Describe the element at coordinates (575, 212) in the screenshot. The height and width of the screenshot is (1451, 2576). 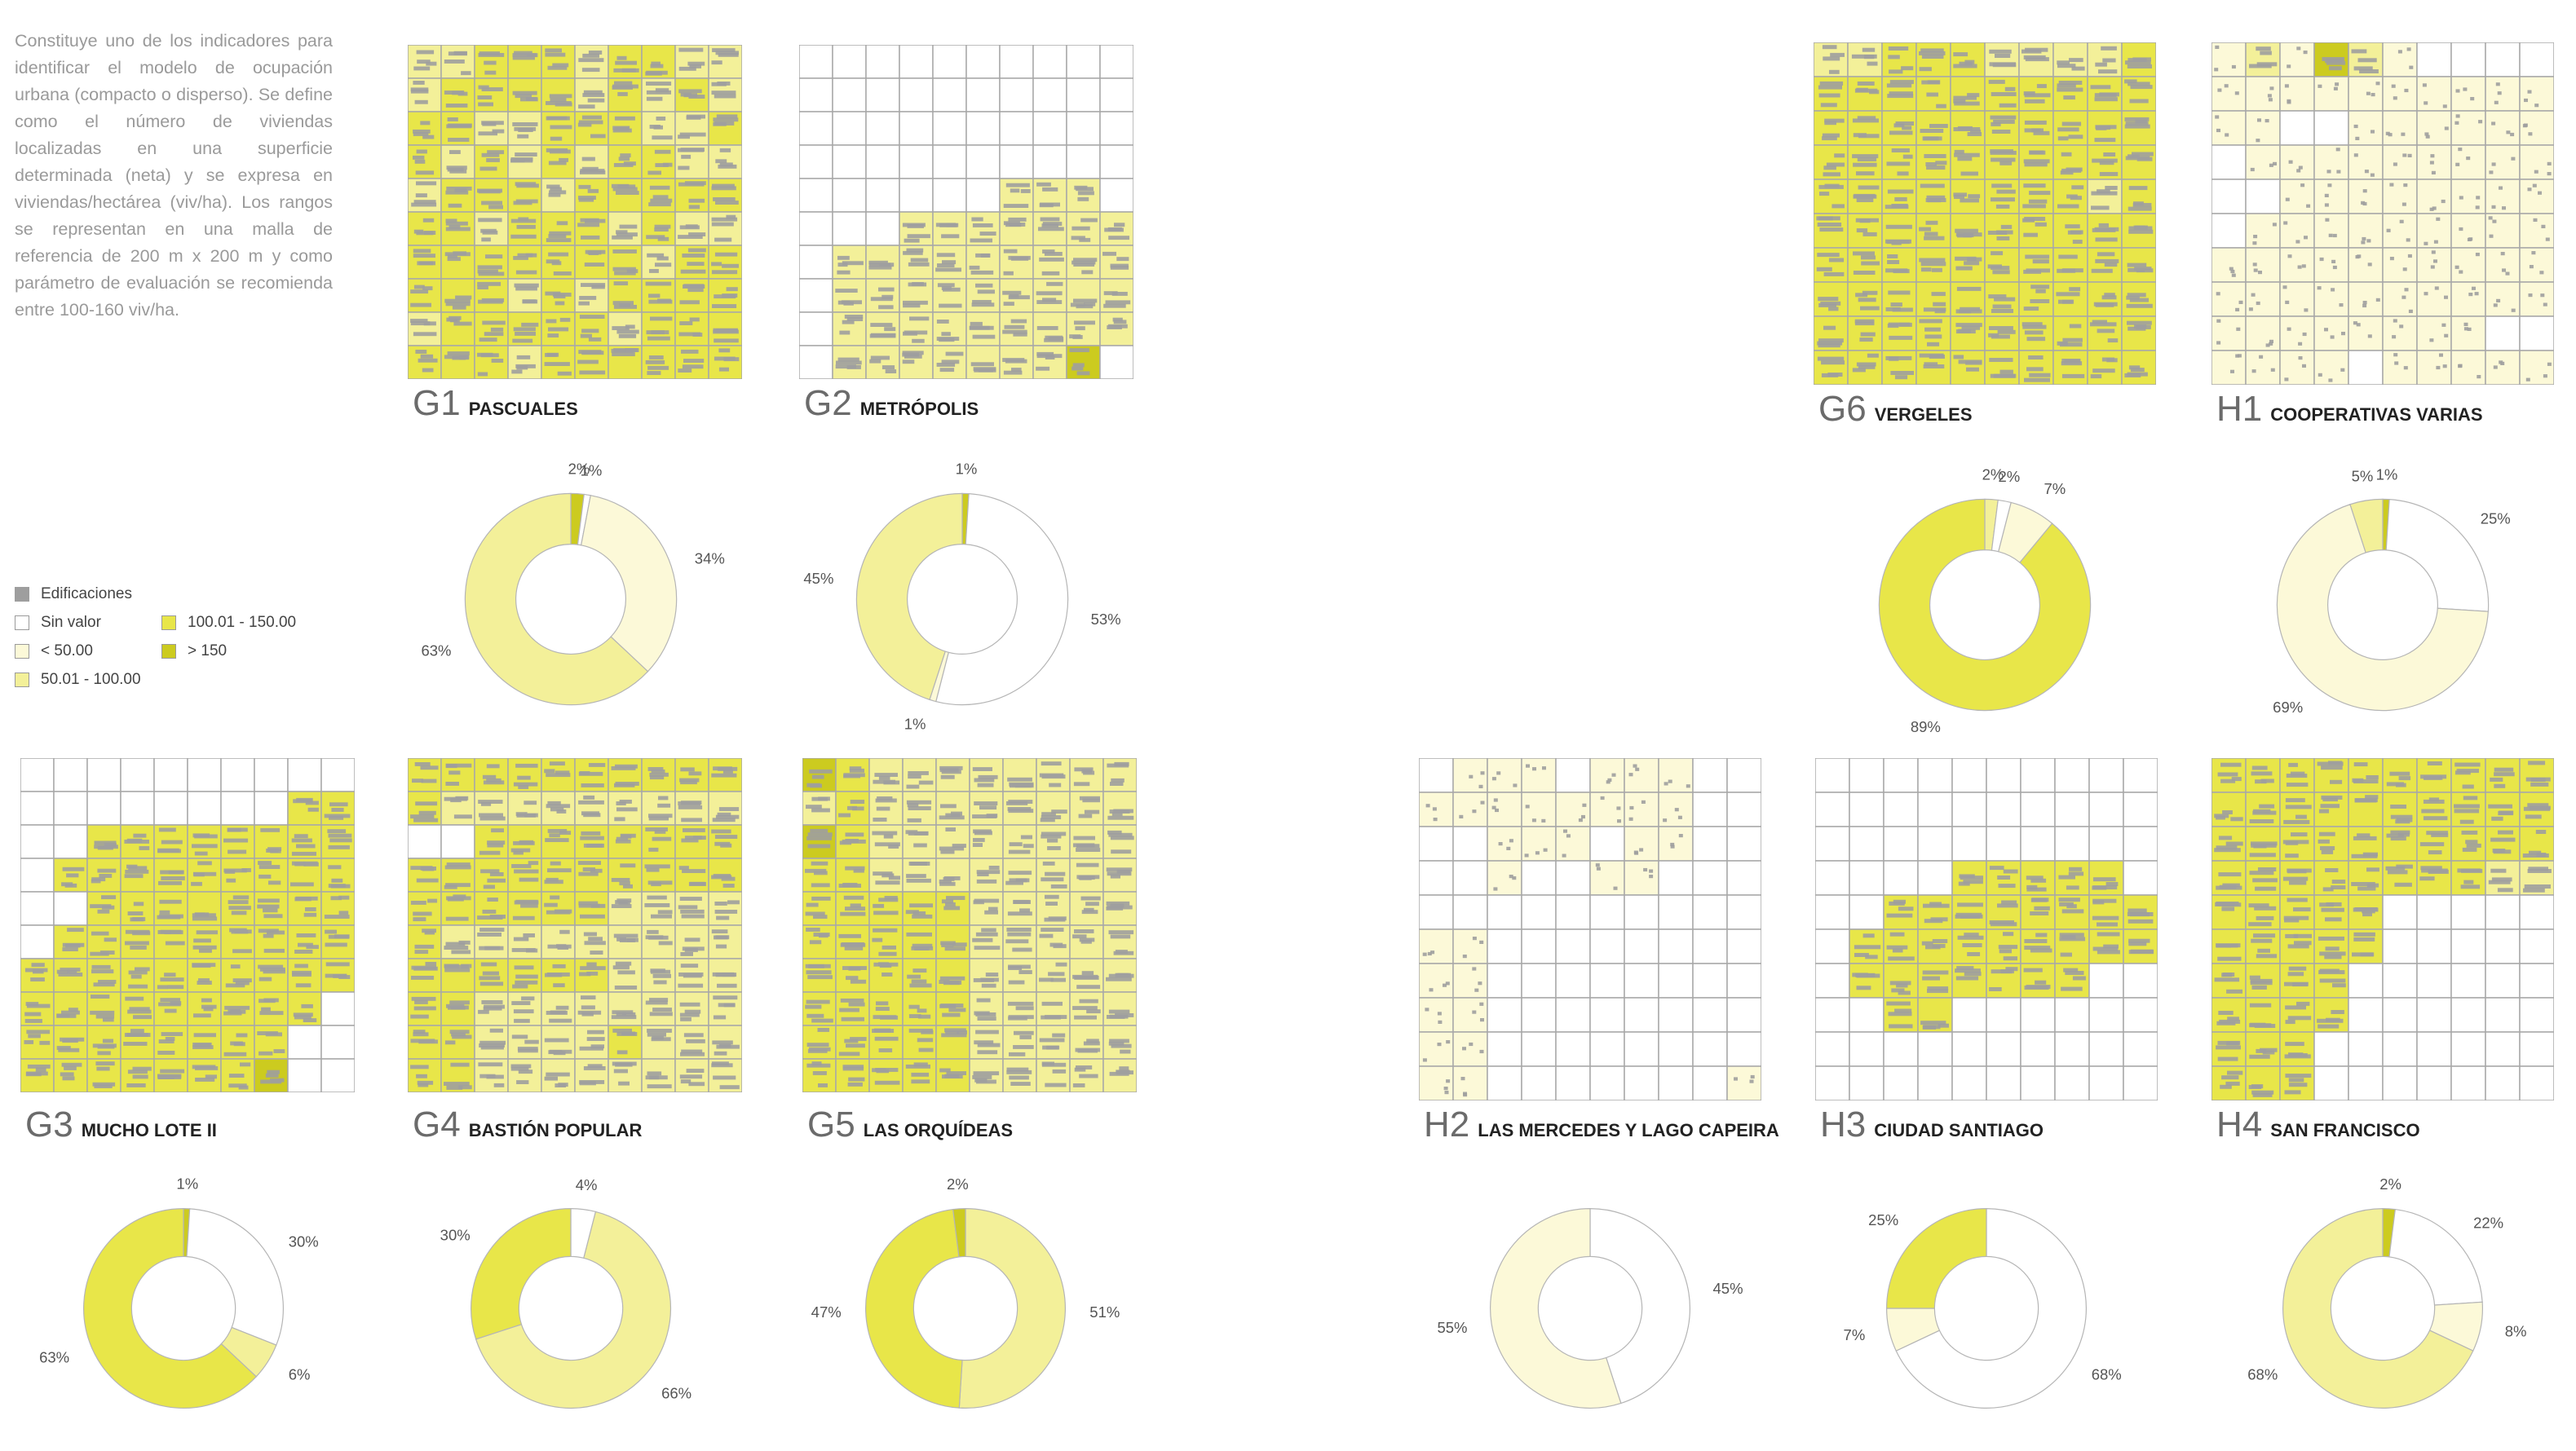
I see `density-map-g1` at that location.